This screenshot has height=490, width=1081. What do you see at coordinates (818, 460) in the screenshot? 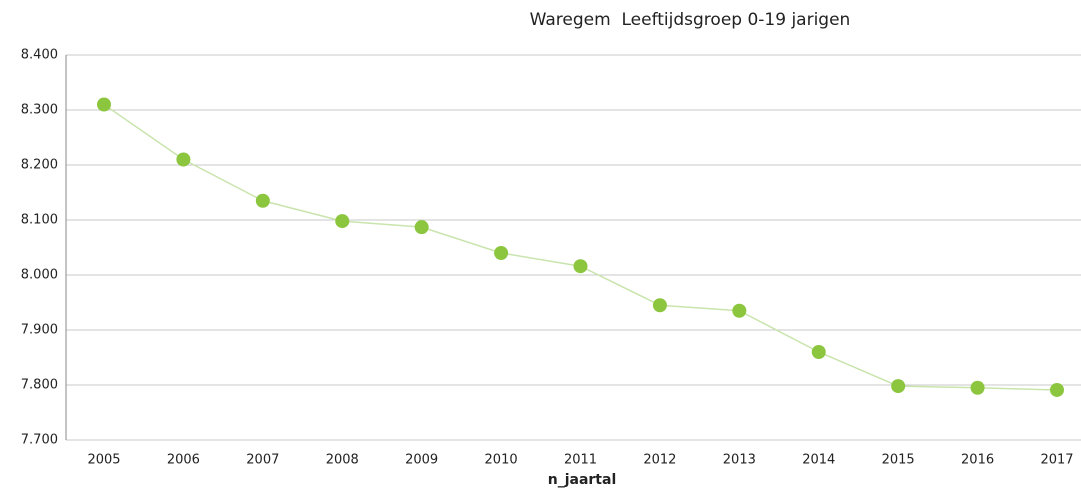
I see `x-tick-label: 2014` at bounding box center [818, 460].